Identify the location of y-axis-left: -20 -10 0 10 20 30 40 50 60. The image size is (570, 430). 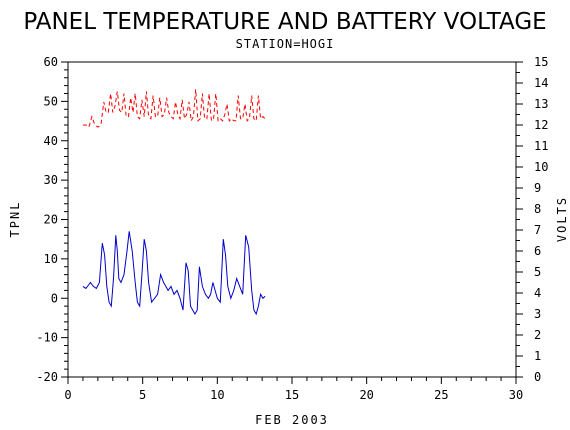
(52, 219).